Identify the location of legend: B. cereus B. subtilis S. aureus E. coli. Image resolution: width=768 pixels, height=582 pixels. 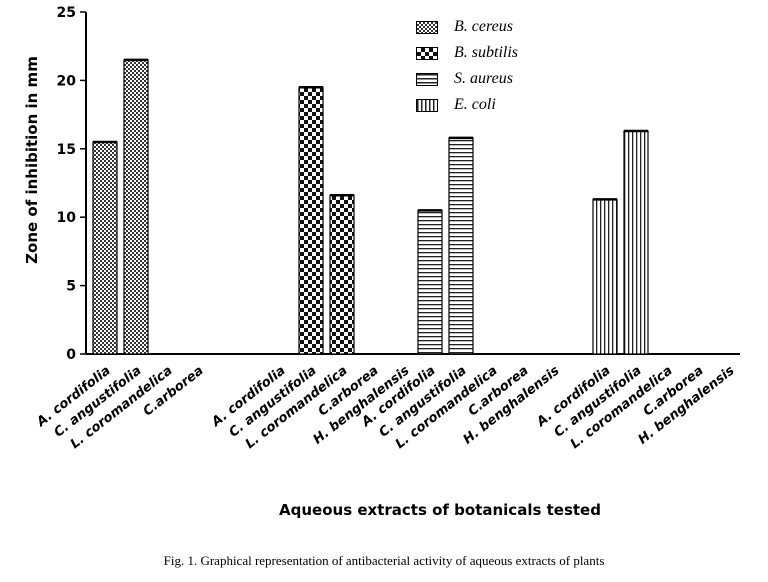
(467, 66).